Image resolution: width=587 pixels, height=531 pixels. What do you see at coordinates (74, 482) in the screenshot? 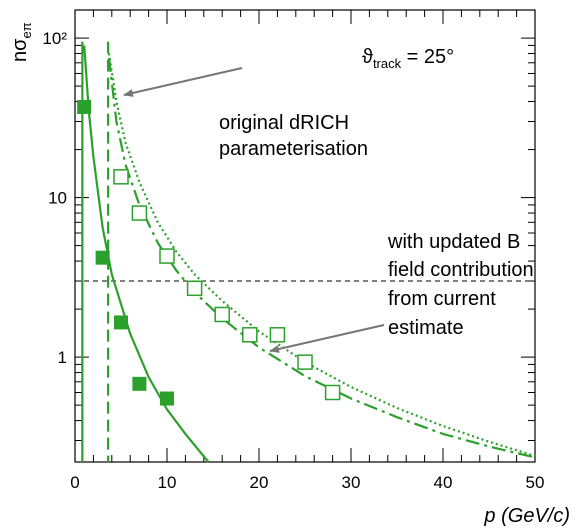
I see `x-tick-label: 0` at bounding box center [74, 482].